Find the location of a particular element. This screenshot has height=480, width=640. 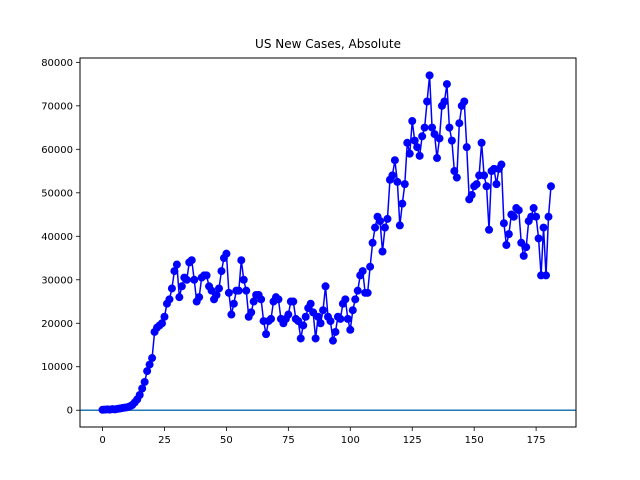

y-tick-label: 70000 is located at coordinates (57, 106).